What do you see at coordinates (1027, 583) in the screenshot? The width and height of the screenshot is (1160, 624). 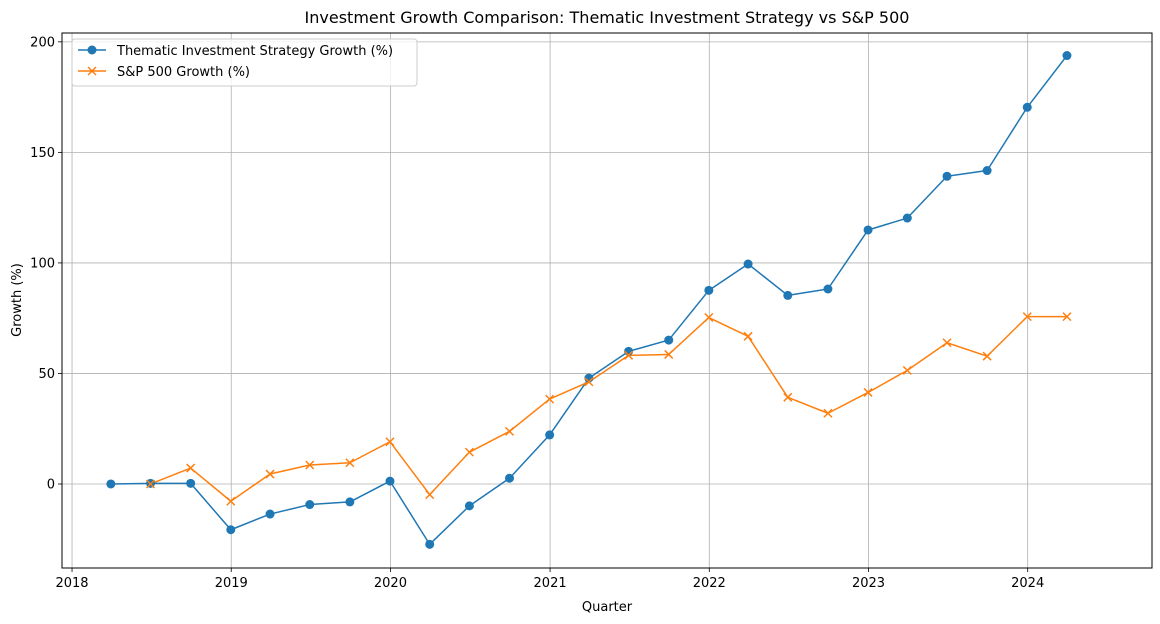 I see `x-tick-label: 2024` at bounding box center [1027, 583].